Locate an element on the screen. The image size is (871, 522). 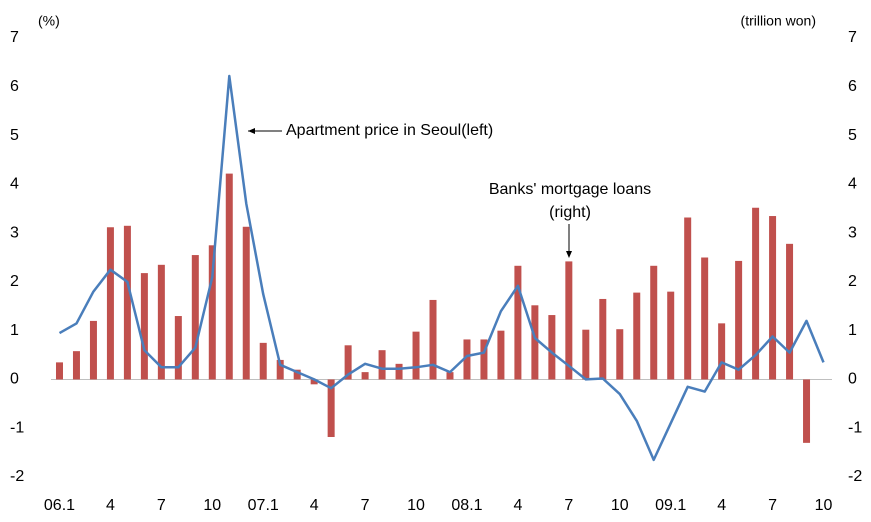
y-tick-label: -1 is located at coordinates (17, 427).